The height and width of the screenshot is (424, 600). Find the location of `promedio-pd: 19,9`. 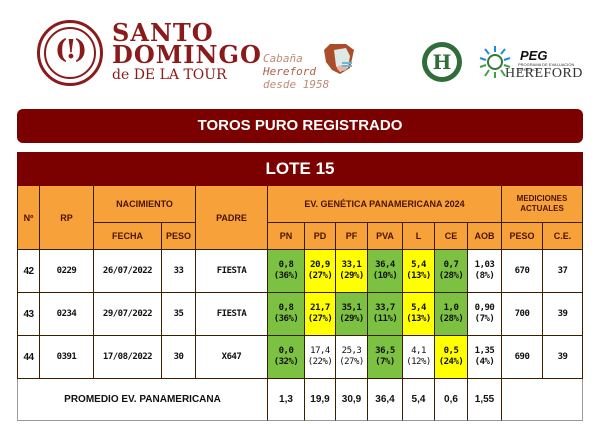

promedio-pd: 19,9 is located at coordinates (320, 400).